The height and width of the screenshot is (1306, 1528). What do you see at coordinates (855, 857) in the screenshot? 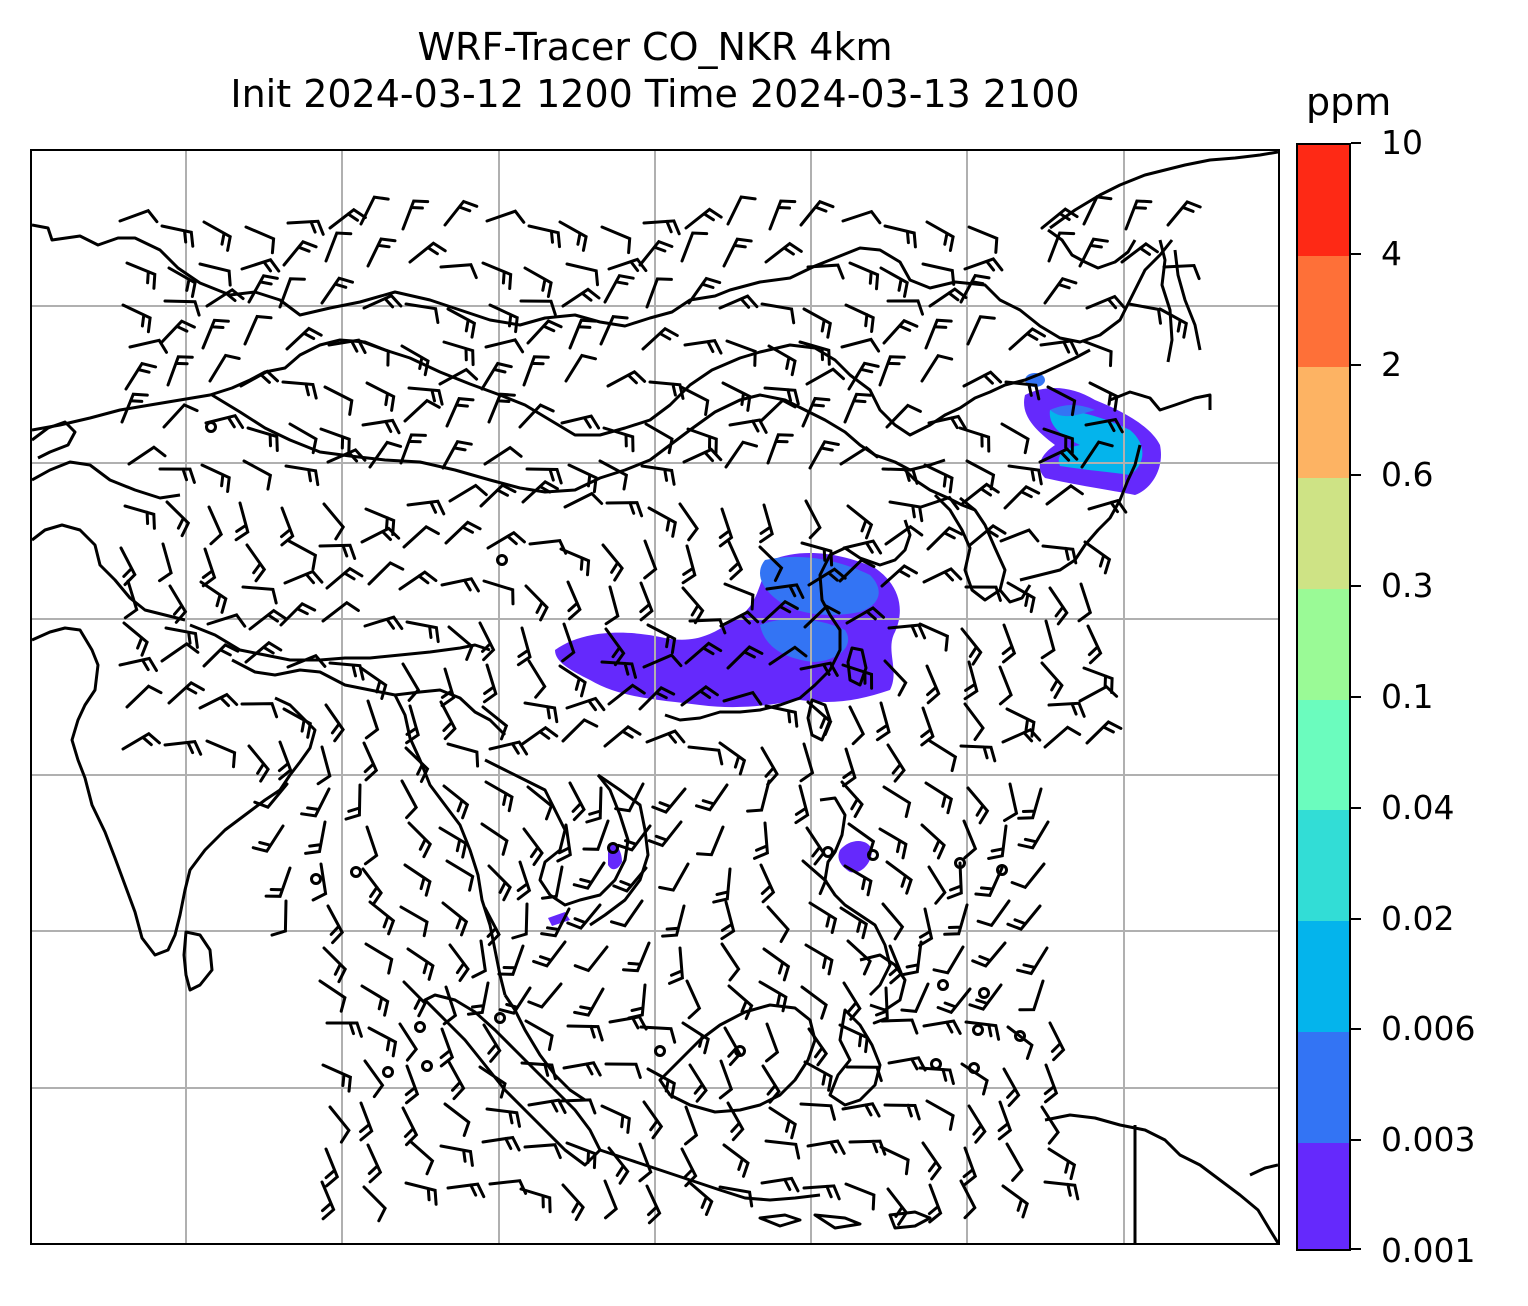
I see `plume-philippines` at bounding box center [855, 857].